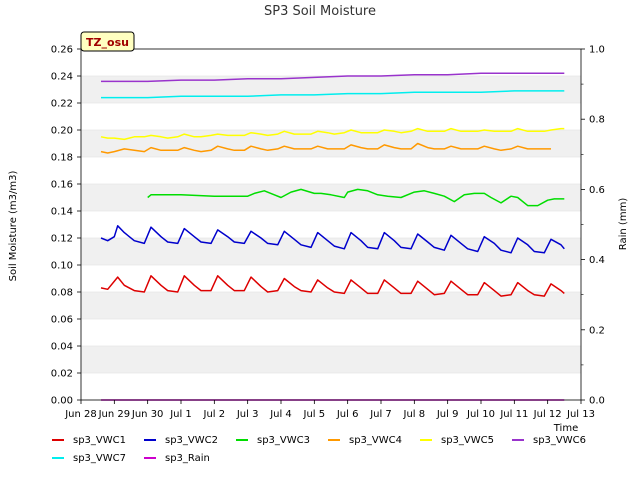 This screenshot has width=640, height=480. I want to click on series-line-sp3-vwc2, so click(332, 239).